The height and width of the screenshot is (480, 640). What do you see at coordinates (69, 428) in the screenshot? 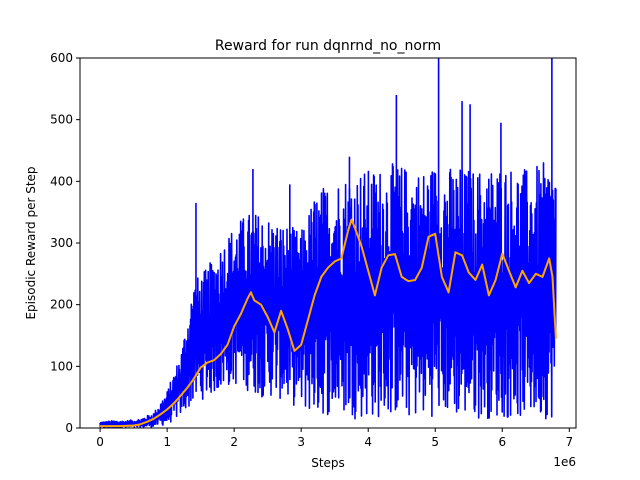
I see `y-tick-label: 0` at bounding box center [69, 428].